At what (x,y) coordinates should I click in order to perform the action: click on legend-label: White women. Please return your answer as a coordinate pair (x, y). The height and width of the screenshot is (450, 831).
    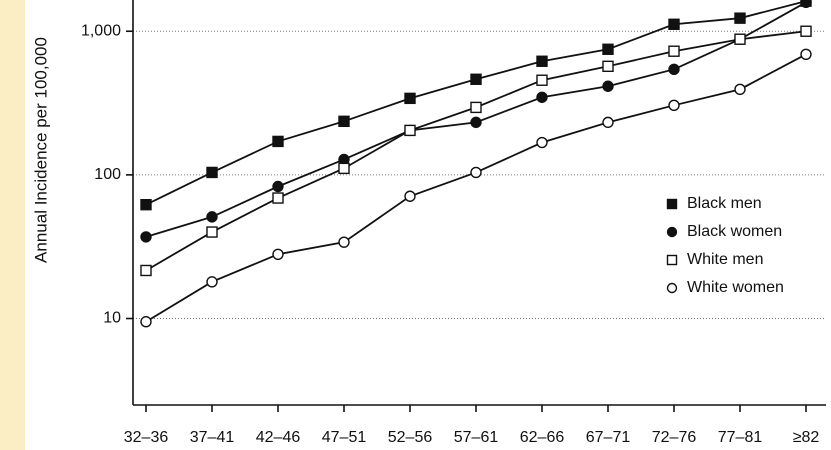
    Looking at the image, I should click on (735, 287).